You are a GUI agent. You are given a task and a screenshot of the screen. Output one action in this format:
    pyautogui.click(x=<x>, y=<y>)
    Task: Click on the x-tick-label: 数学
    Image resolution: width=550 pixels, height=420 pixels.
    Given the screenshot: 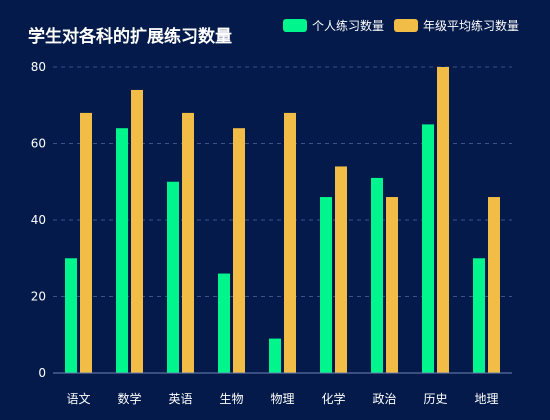 What is the action you would take?
    pyautogui.click(x=129, y=398)
    